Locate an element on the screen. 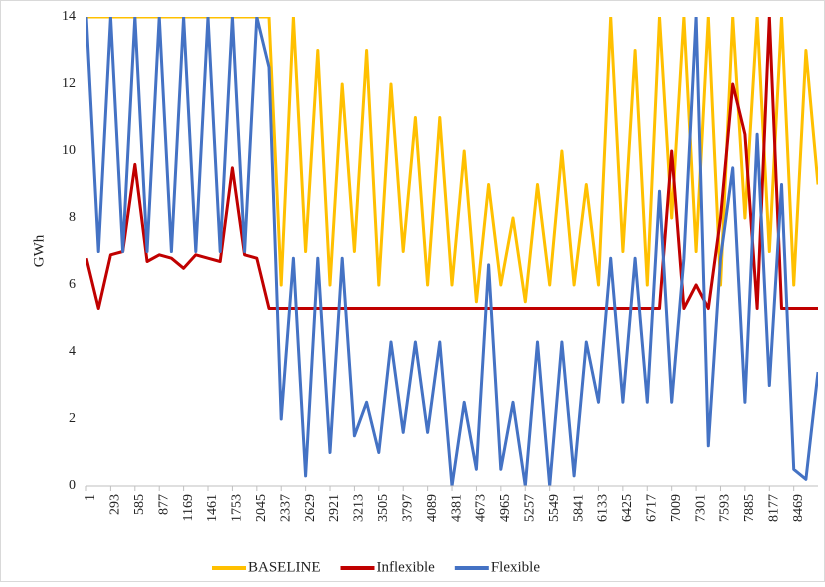 This screenshot has width=825, height=587. x-tick-label: 4381 is located at coordinates (456, 508).